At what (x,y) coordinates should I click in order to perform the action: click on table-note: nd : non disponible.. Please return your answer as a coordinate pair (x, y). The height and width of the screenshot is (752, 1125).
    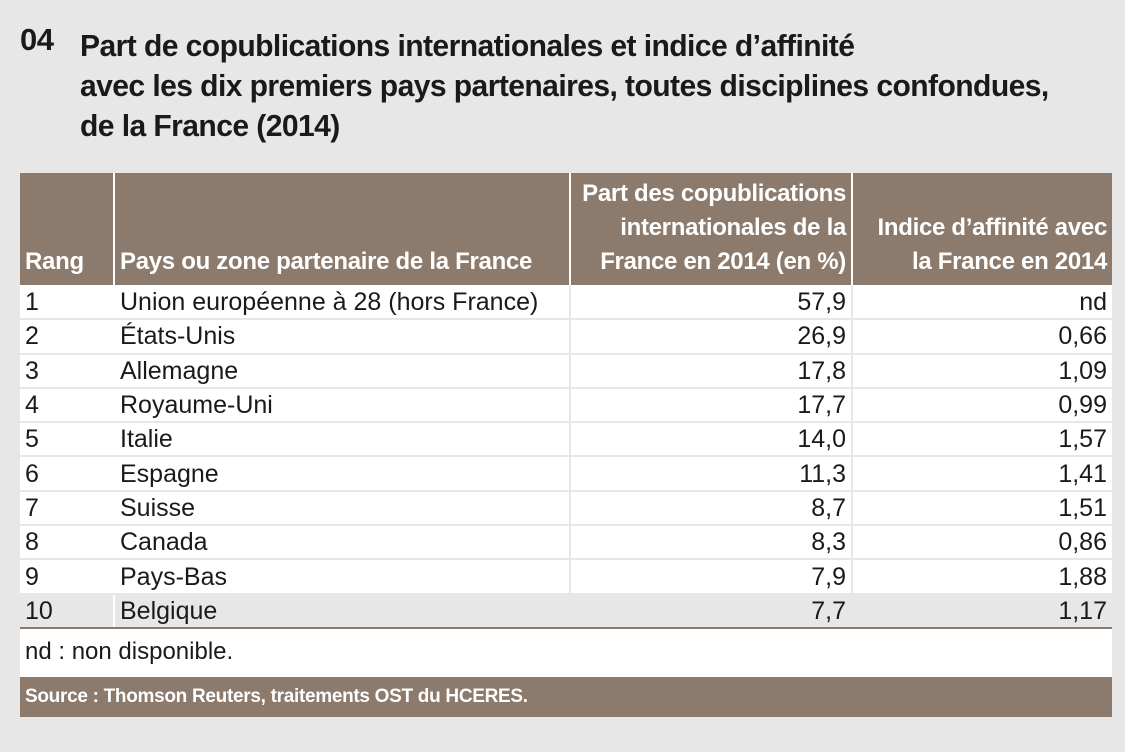
    Looking at the image, I should click on (566, 652).